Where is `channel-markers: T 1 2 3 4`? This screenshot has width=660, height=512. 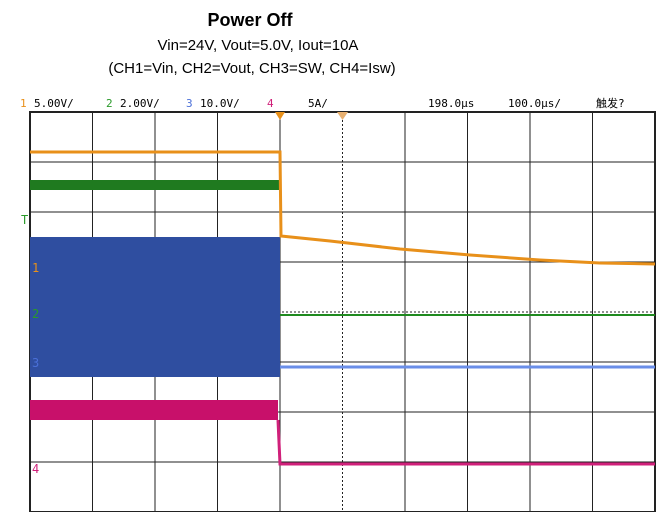
channel-markers: T 1 2 3 4 is located at coordinates (30, 344).